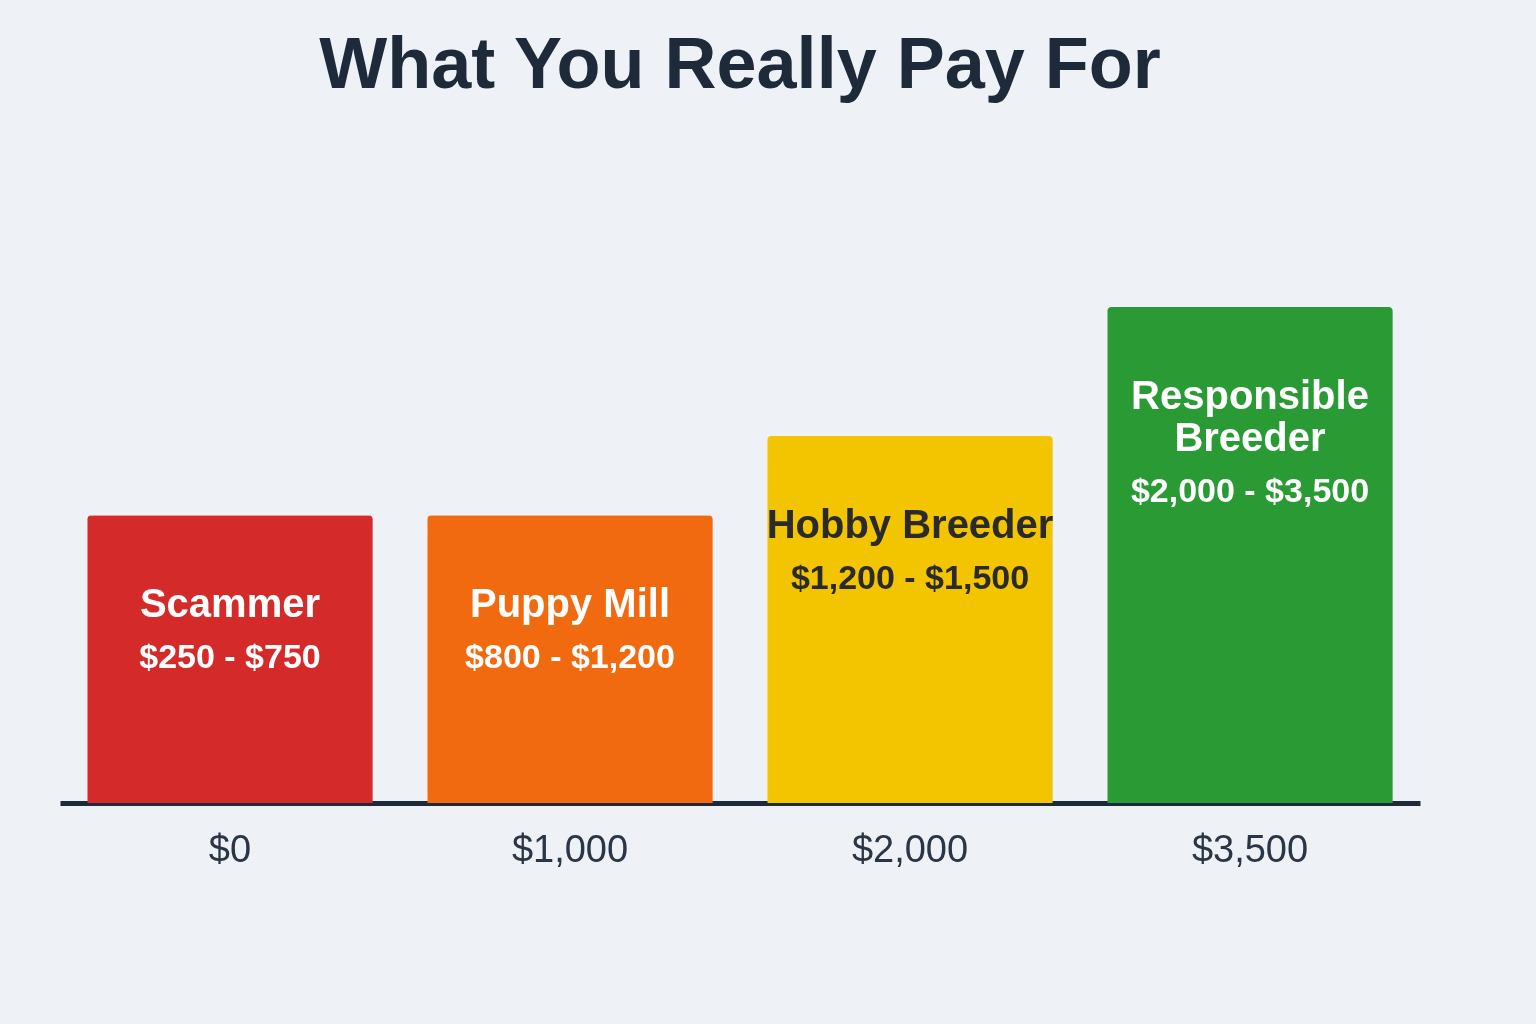 Image resolution: width=1536 pixels, height=1024 pixels. I want to click on annotation: $2,000 - $3,500, so click(1250, 490).